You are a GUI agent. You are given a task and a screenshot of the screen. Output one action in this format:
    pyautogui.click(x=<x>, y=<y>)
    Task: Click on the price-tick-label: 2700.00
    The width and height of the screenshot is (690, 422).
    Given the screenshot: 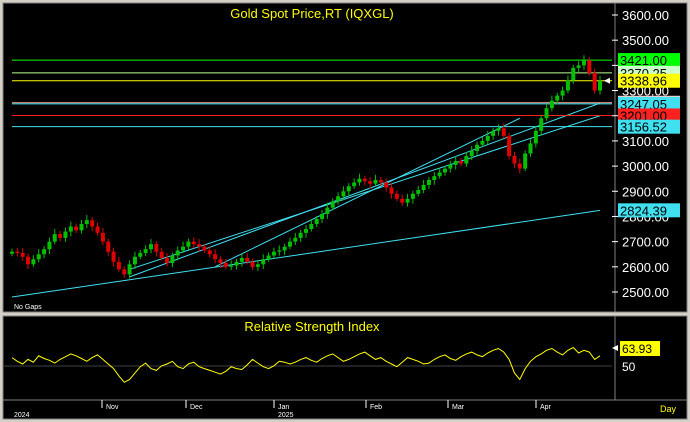 What is the action you would take?
    pyautogui.click(x=645, y=242)
    